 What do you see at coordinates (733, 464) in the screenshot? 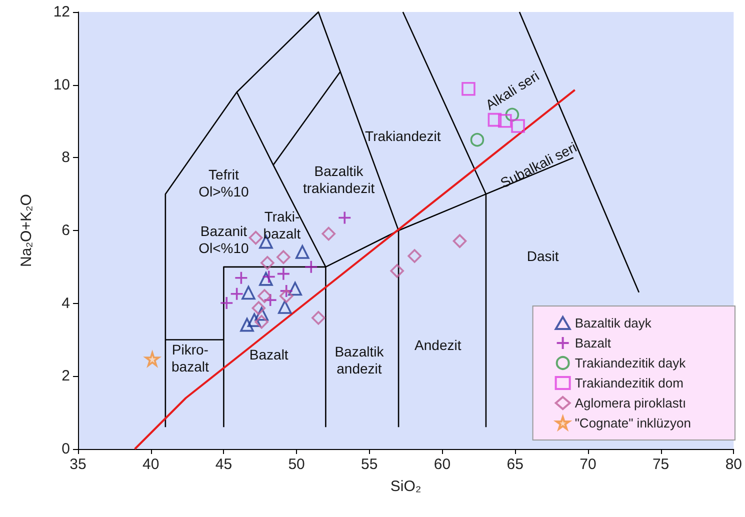
I see `x-tick-label: 80` at bounding box center [733, 464].